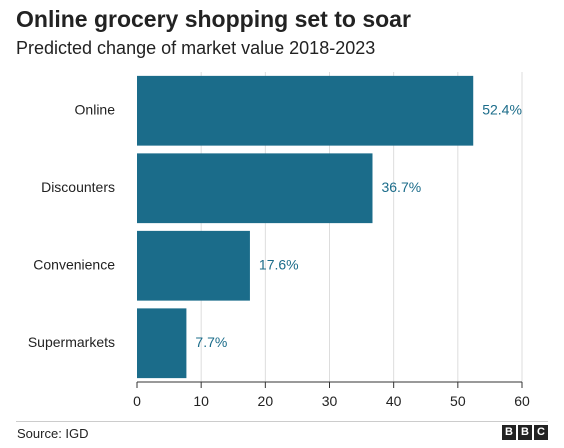 This screenshot has height=448, width=564. What do you see at coordinates (458, 401) in the screenshot?
I see `x-tick-label: 50` at bounding box center [458, 401].